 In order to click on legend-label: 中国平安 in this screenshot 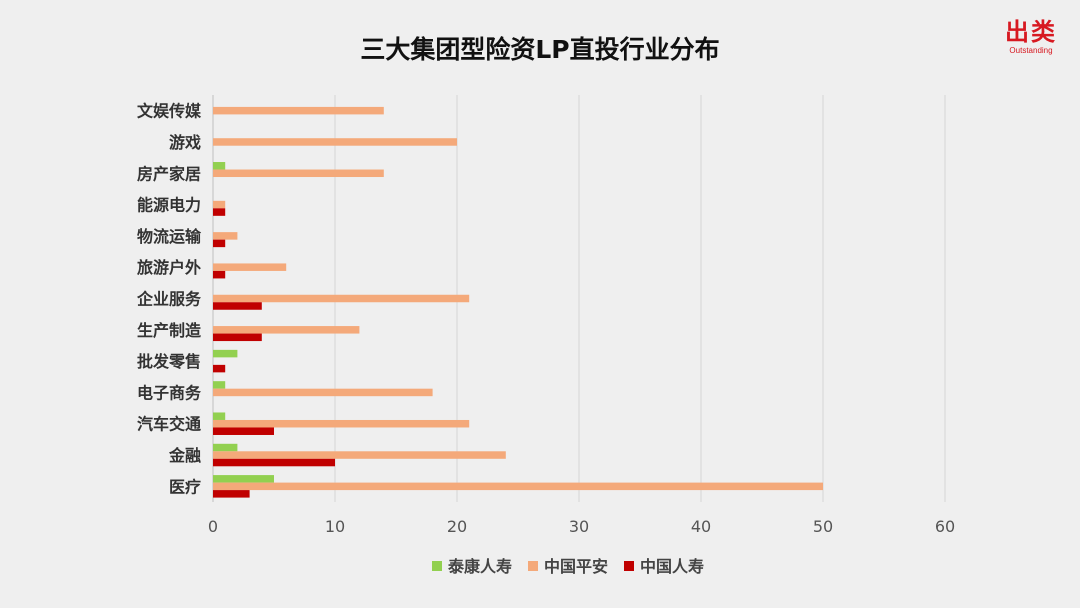, I will do `click(576, 566)`.